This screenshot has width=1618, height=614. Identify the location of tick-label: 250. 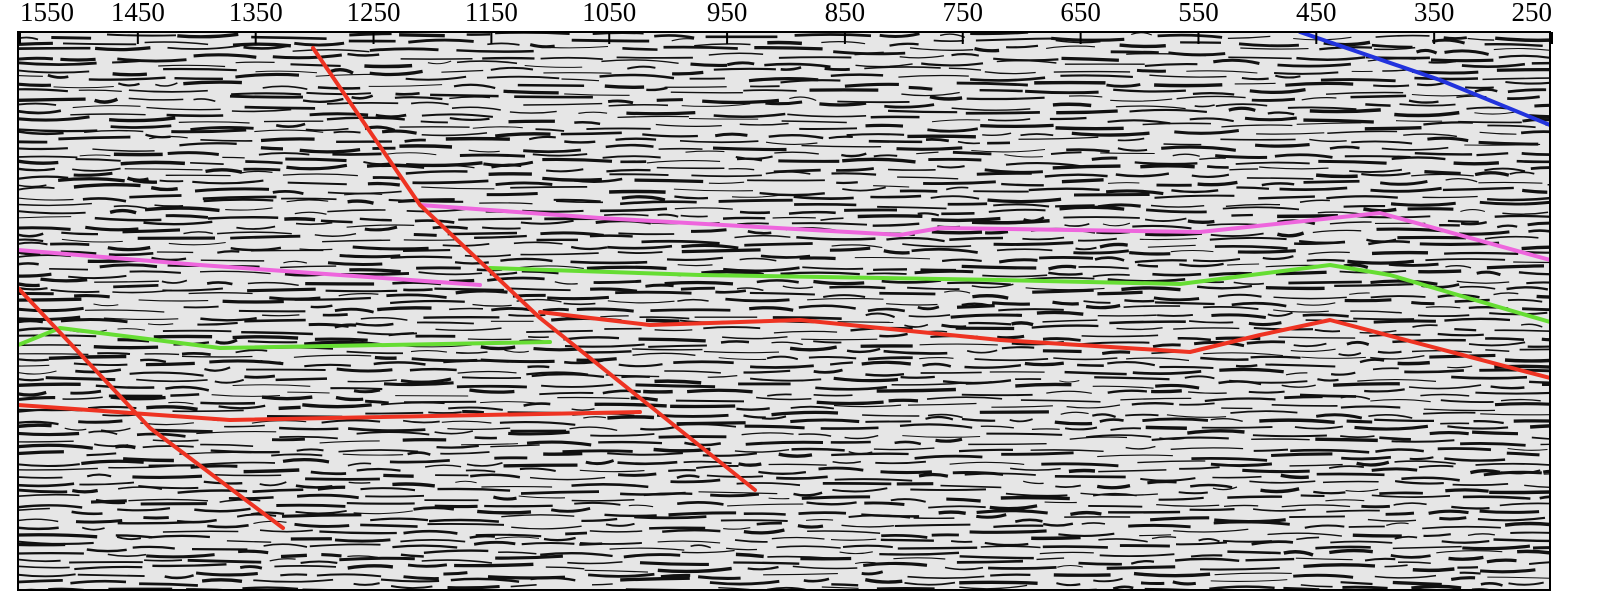
(1532, 13).